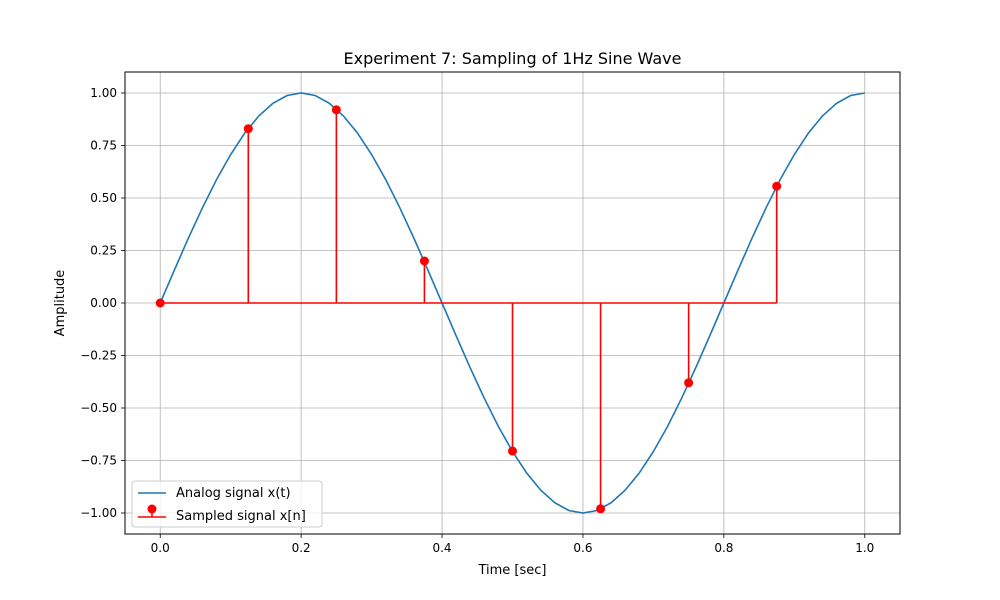 The height and width of the screenshot is (600, 1000). Describe the element at coordinates (864, 548) in the screenshot. I see `x-tick-label: 1.0` at that location.